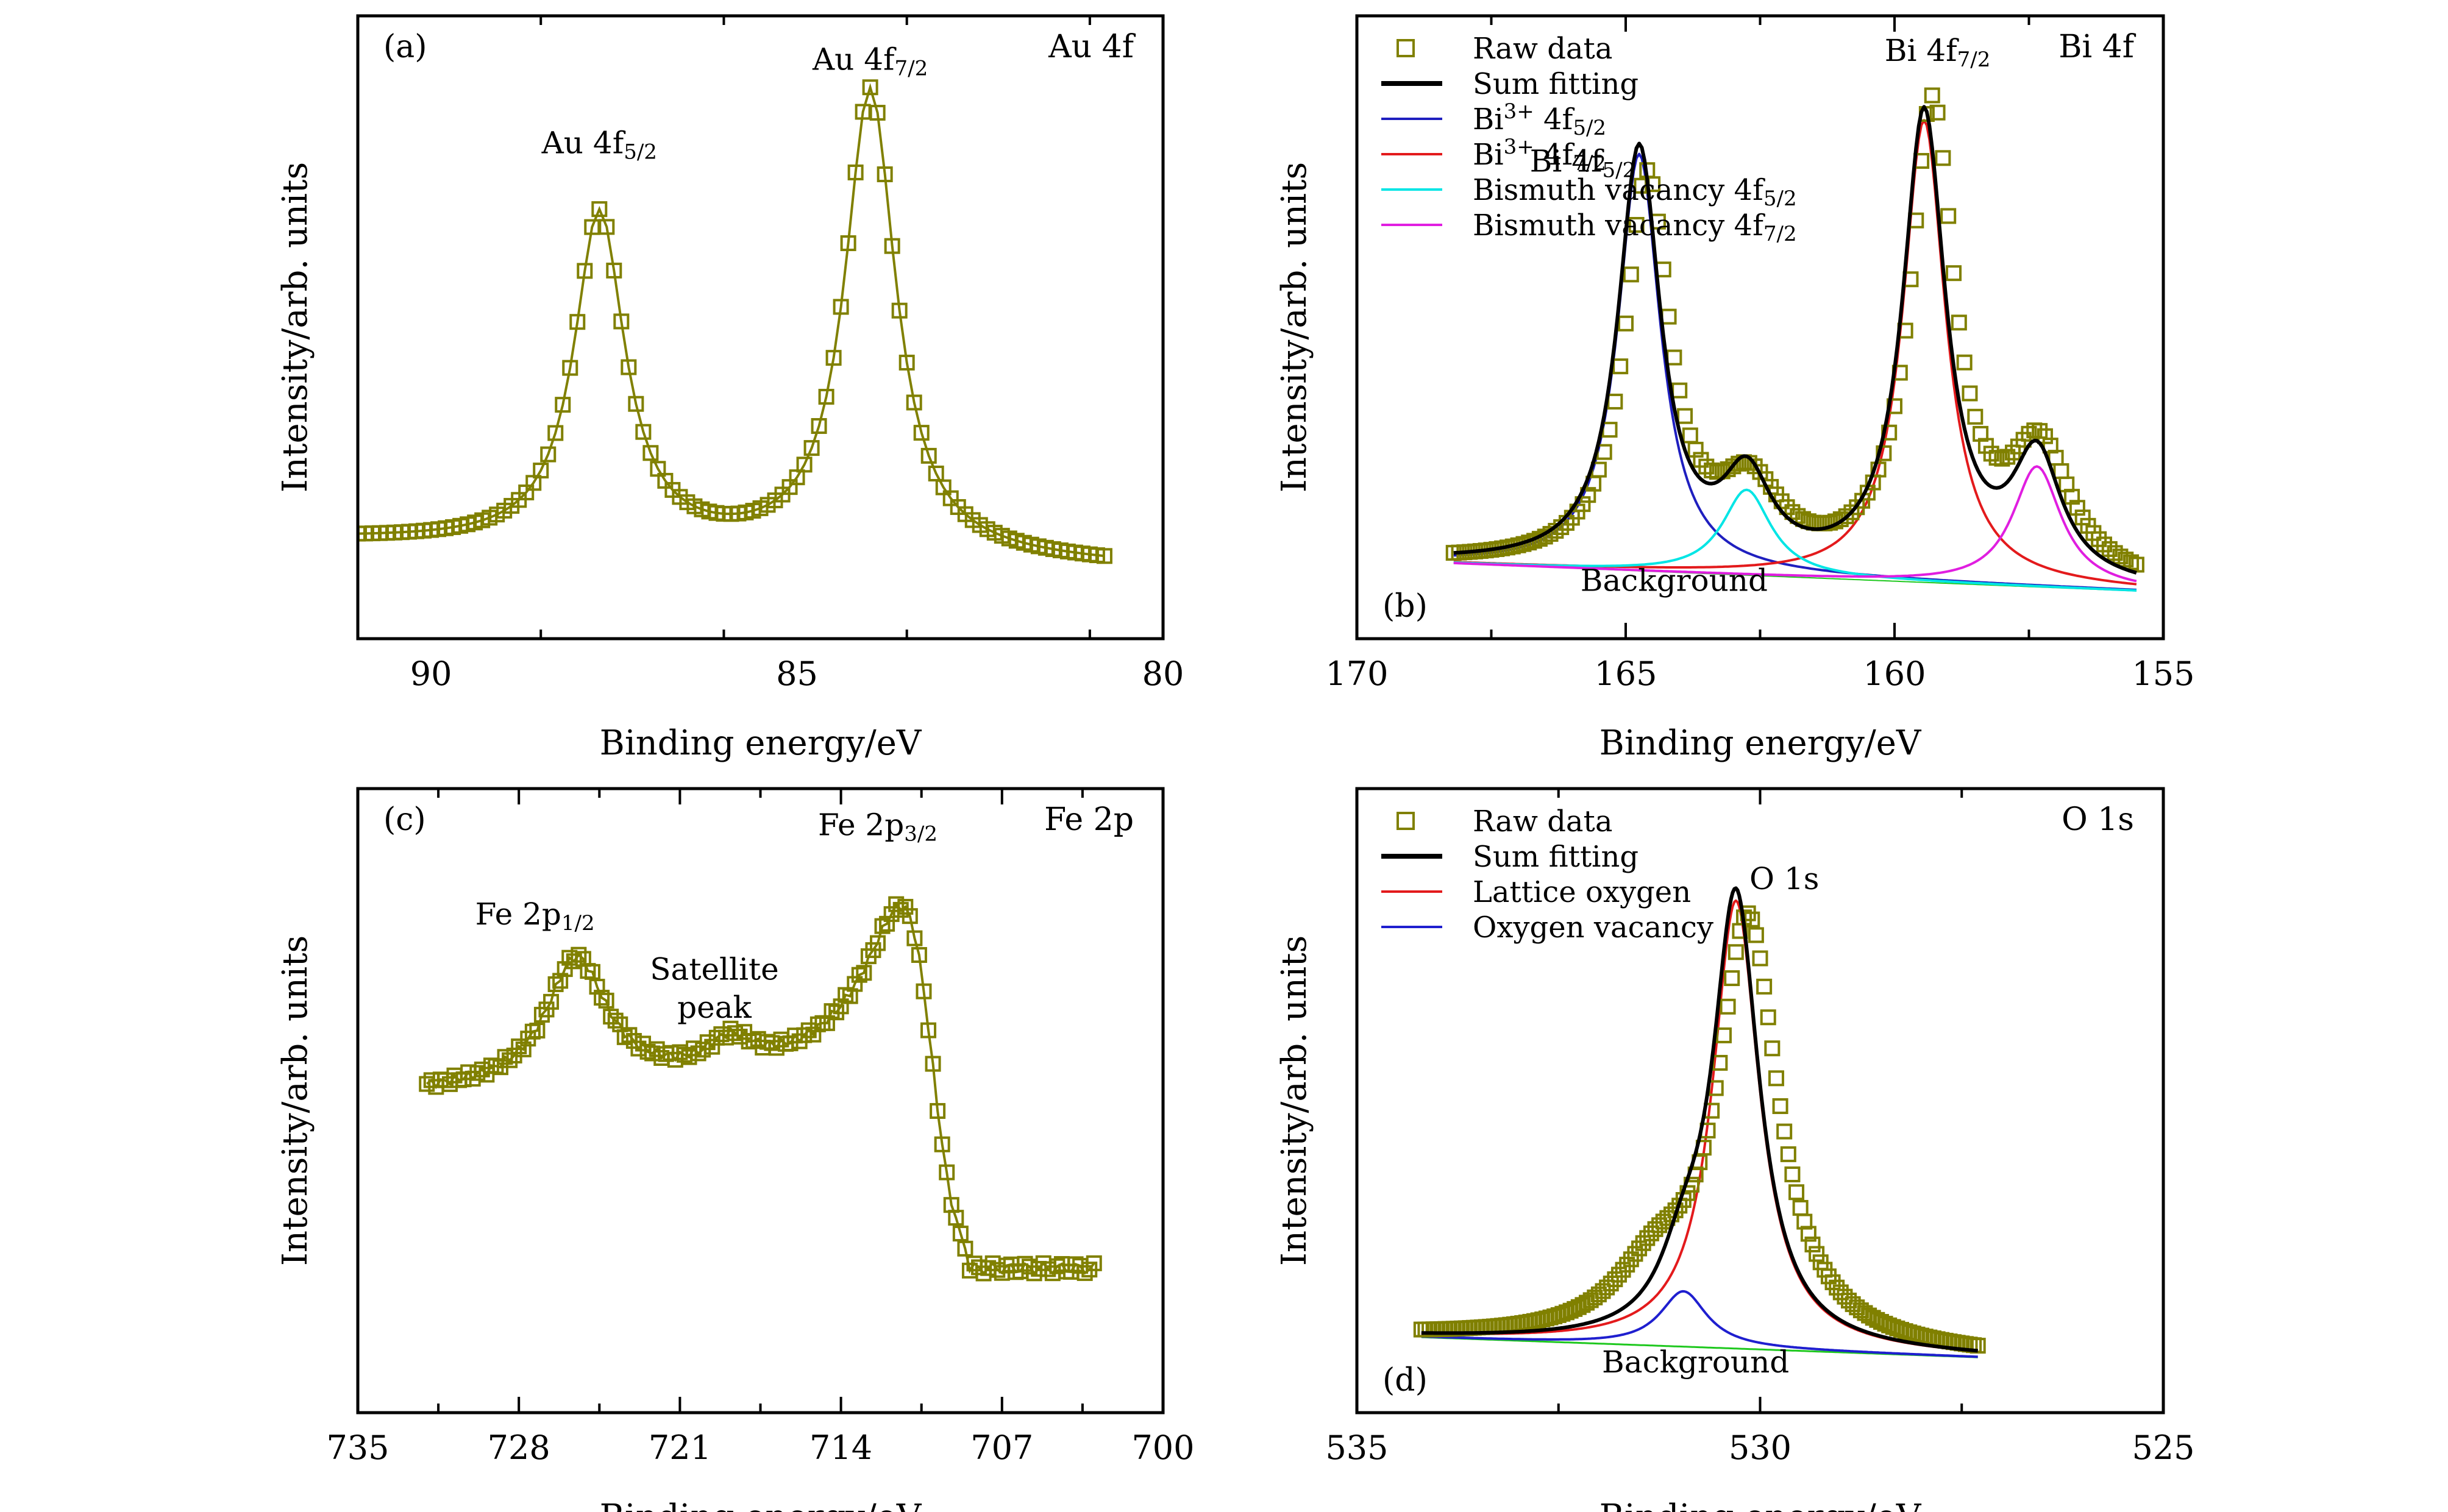 This screenshot has height=1512, width=2448. I want to click on x-axis-title: Binding energy/eV, so click(761, 1504).